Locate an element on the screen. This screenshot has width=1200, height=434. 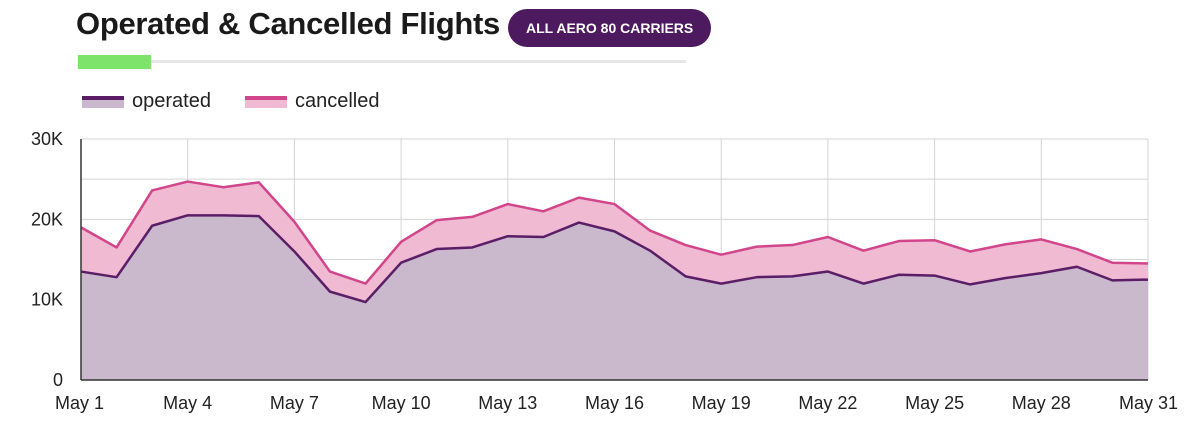
chart-legend: operated cancelled is located at coordinates (247, 101).